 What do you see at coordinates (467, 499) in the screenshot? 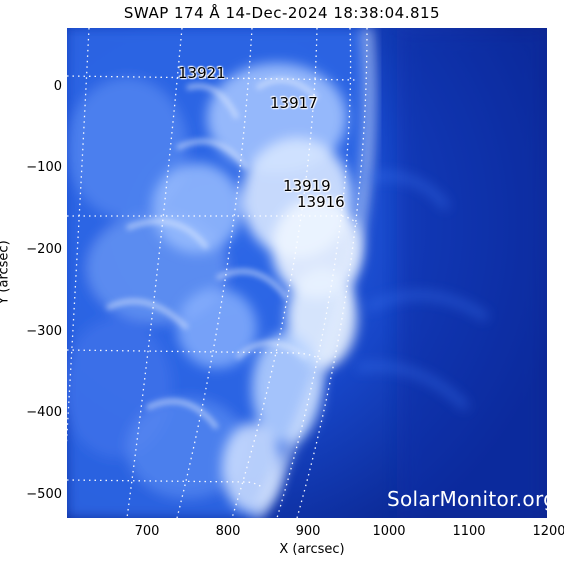
I see `watermark: SolarMonitor.org` at bounding box center [467, 499].